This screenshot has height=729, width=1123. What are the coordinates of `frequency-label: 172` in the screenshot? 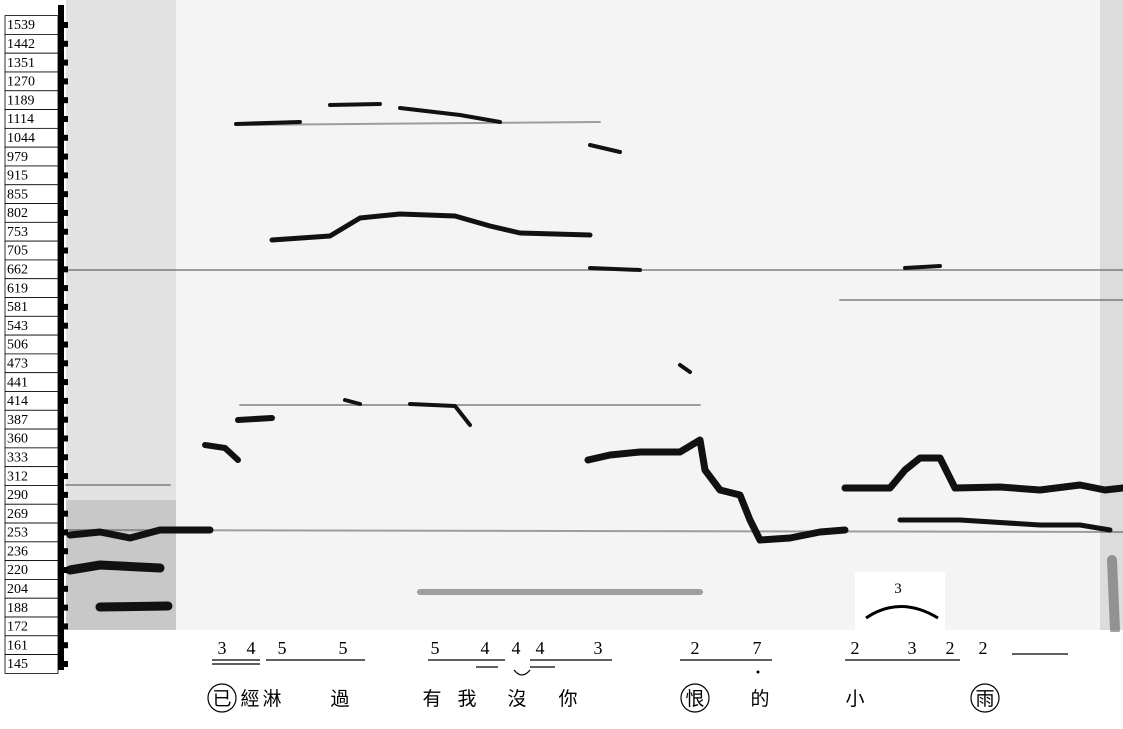 It's located at (17, 627).